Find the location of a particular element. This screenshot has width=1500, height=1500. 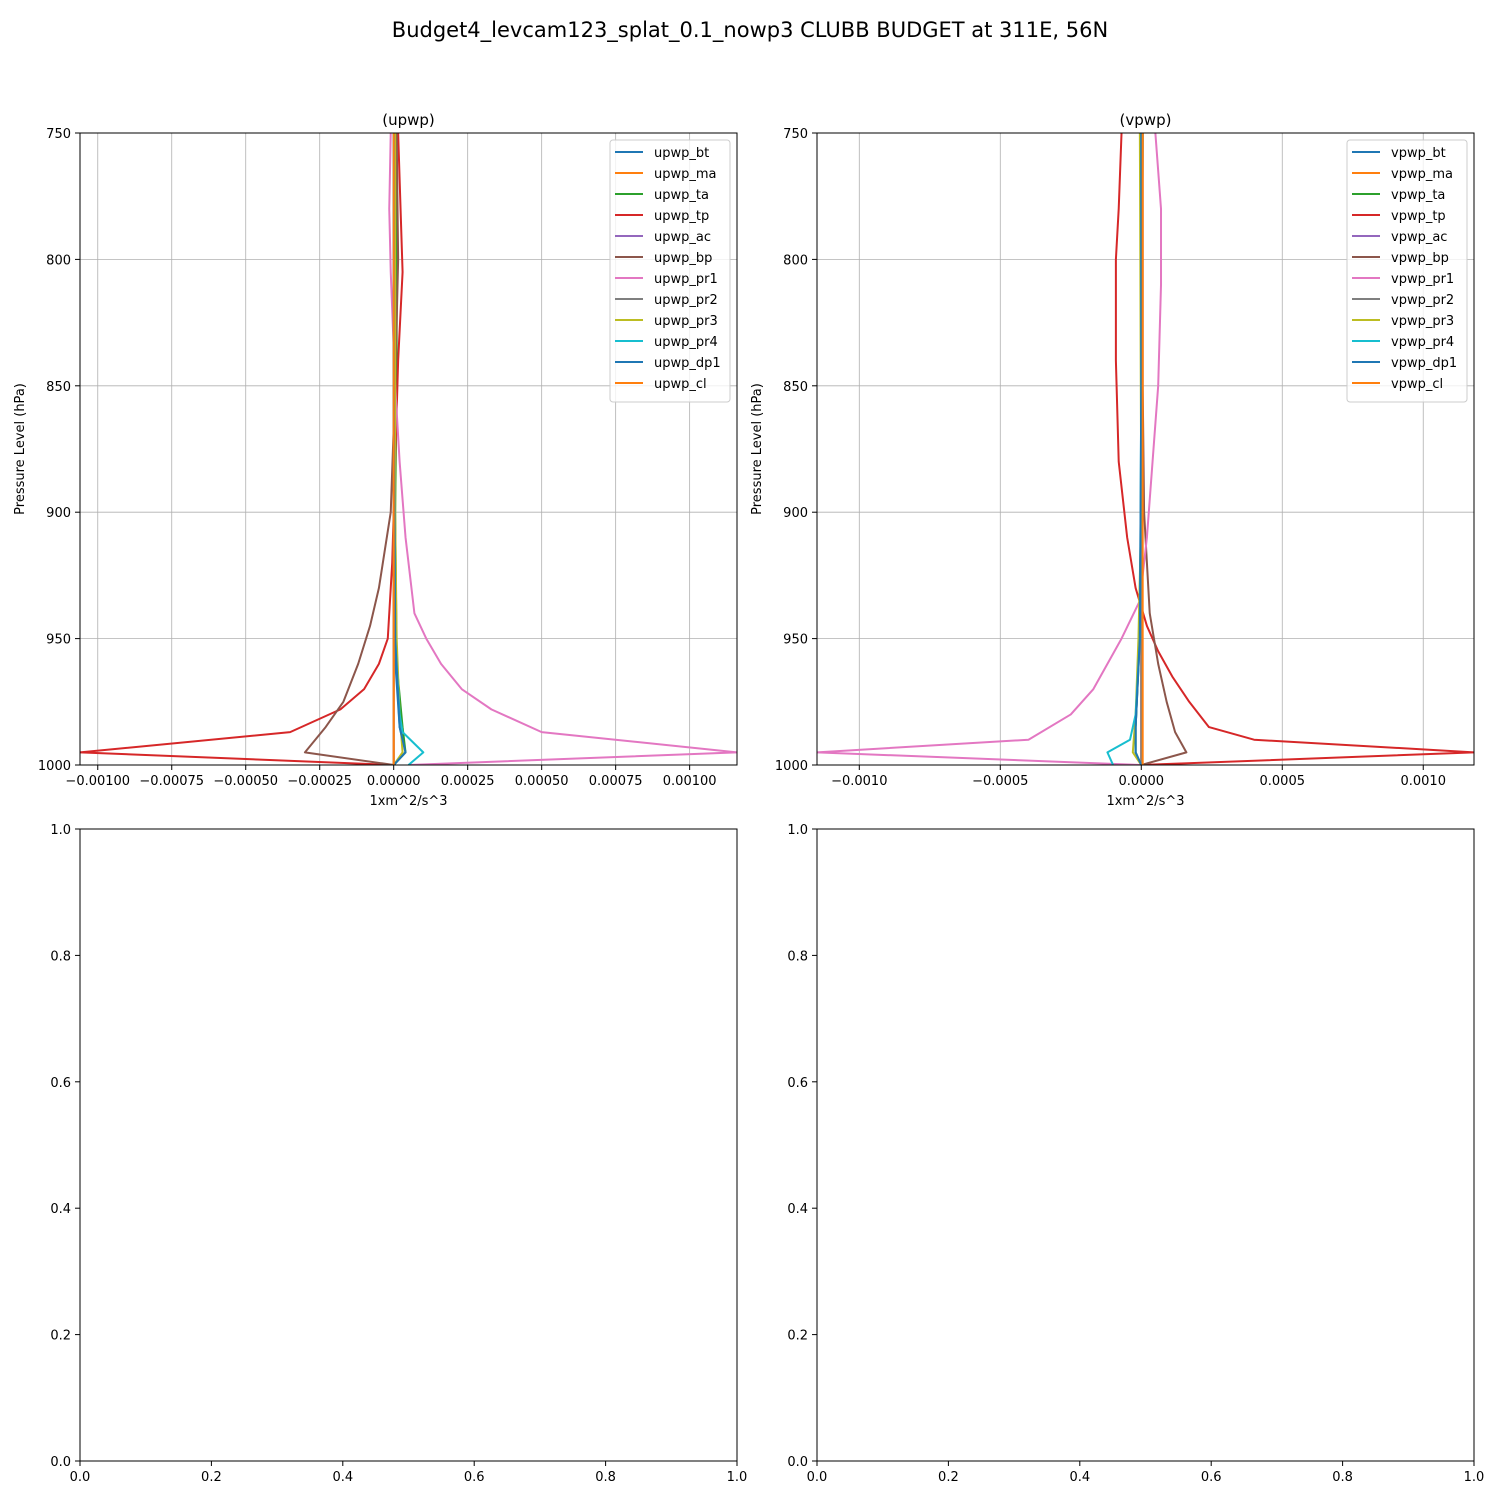

legend-label: upwp_bt is located at coordinates (681, 153).